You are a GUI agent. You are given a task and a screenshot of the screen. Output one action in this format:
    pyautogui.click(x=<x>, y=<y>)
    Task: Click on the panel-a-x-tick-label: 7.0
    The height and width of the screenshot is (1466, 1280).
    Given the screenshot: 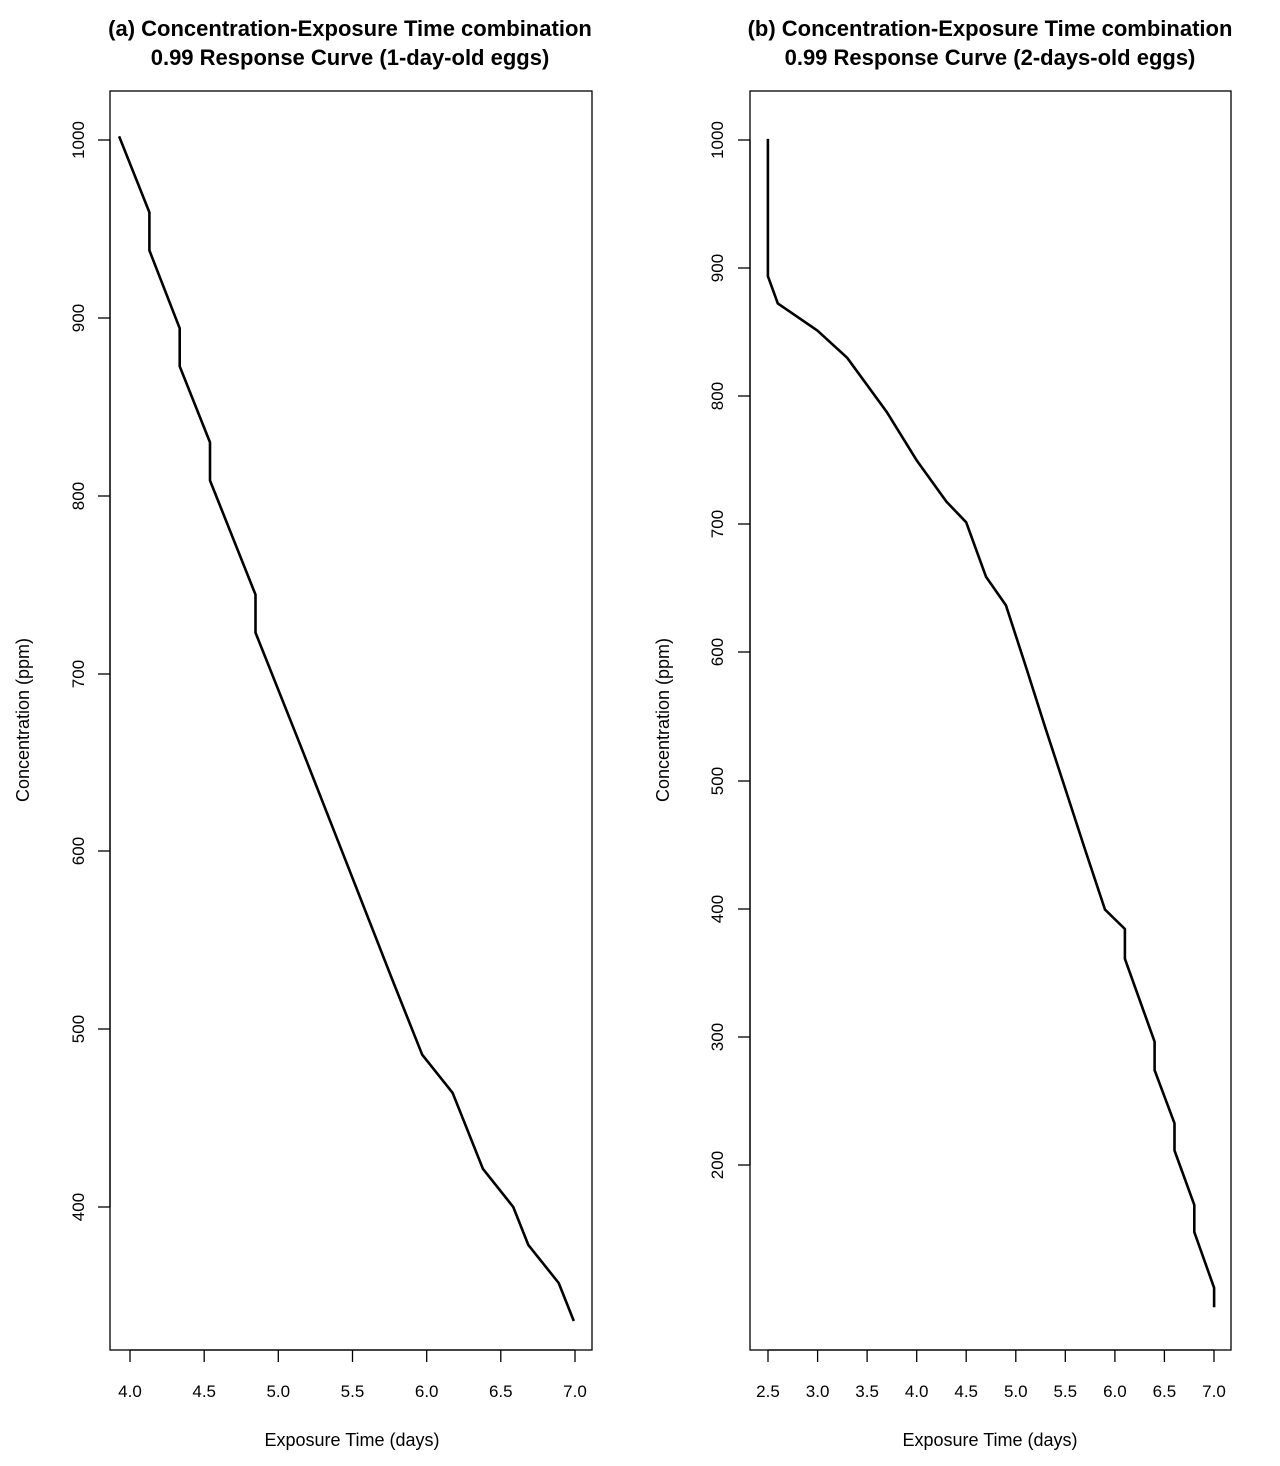 What is the action you would take?
    pyautogui.click(x=575, y=1391)
    